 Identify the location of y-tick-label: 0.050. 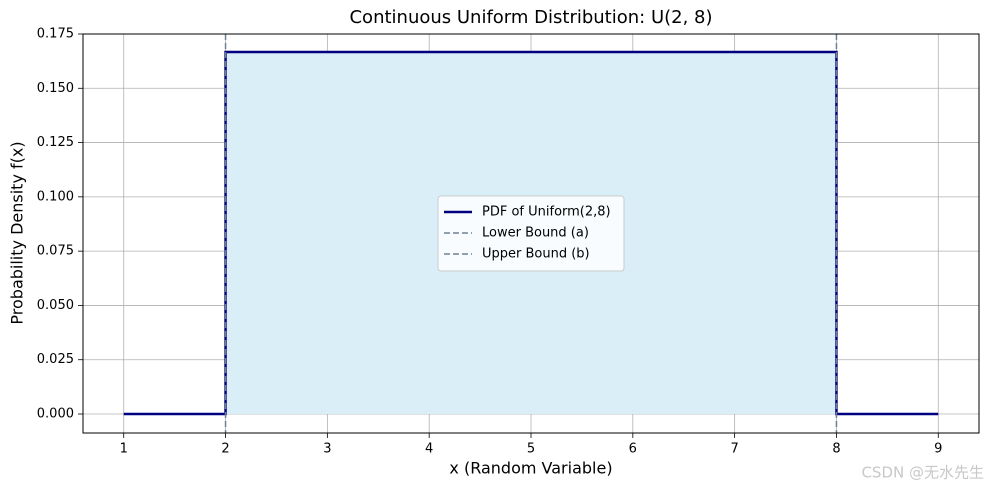
(55, 305).